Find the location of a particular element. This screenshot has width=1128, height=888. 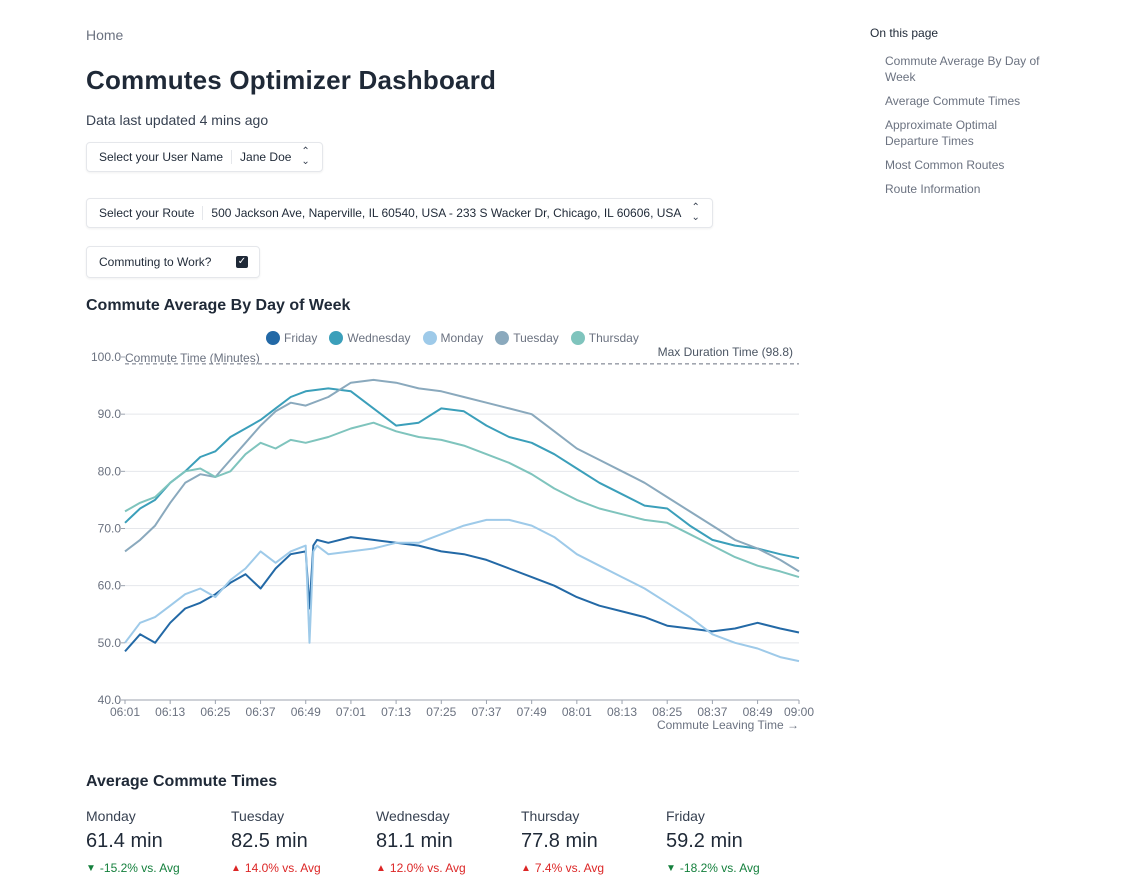

stat-day: Tuesday is located at coordinates (258, 816).